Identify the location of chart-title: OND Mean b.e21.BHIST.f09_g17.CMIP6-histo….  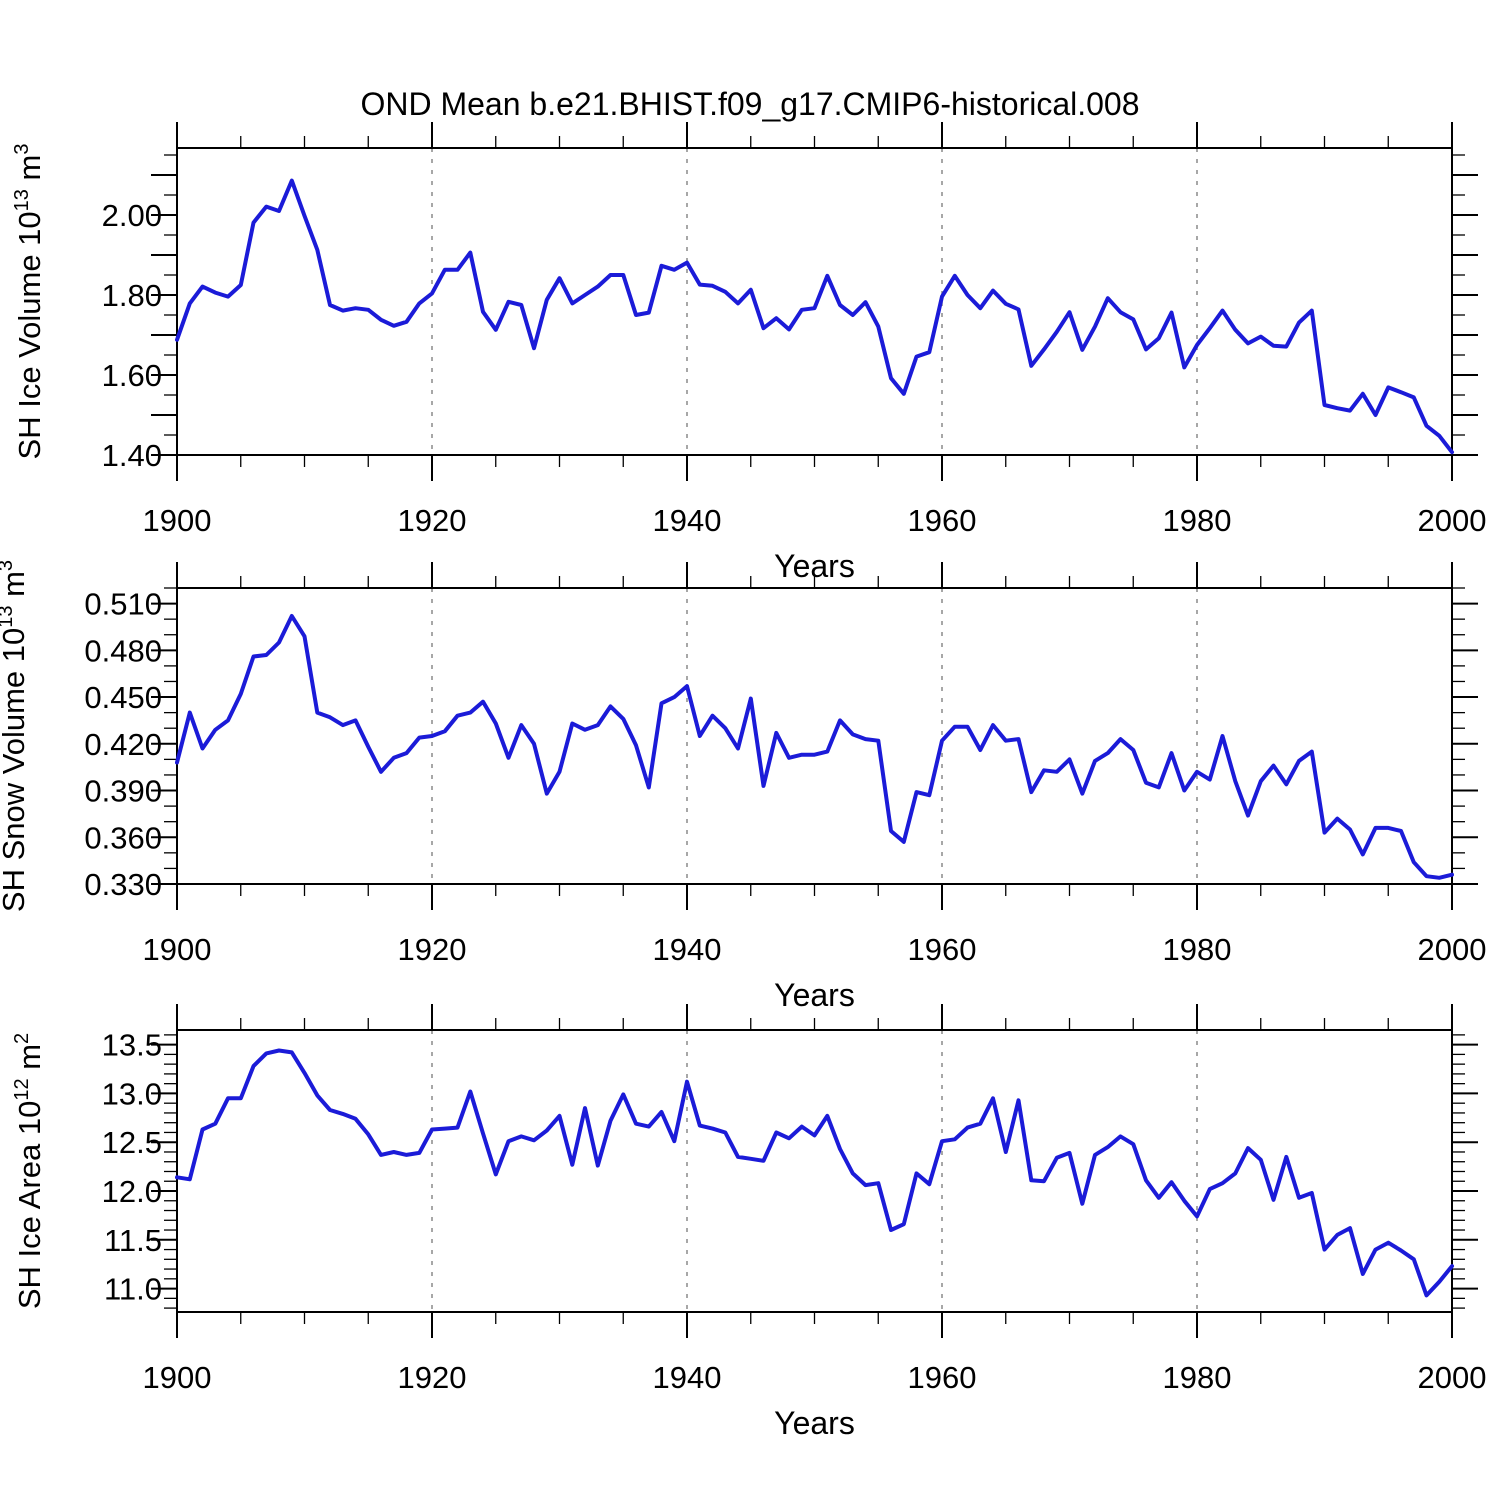
(750, 104).